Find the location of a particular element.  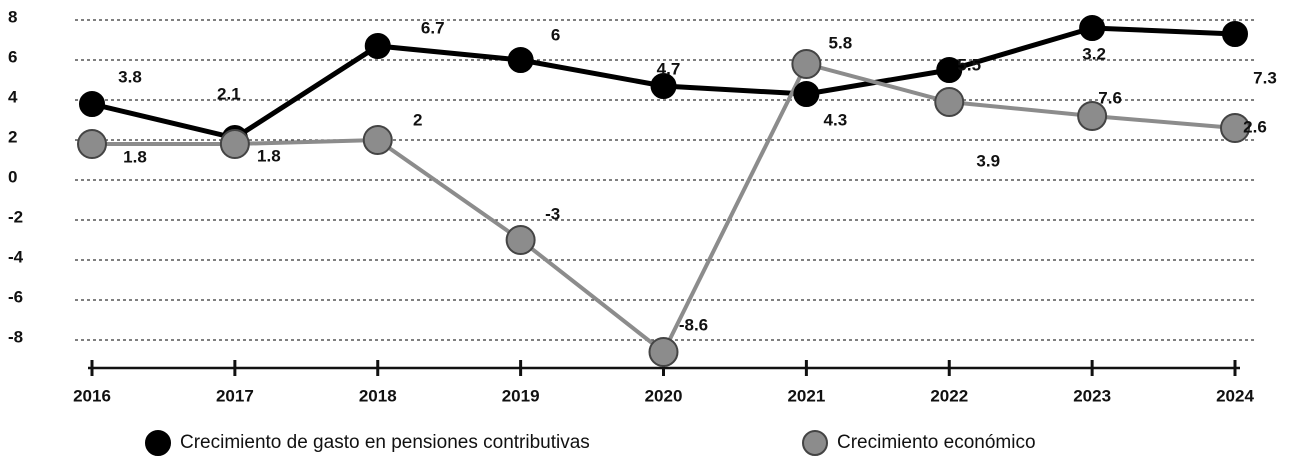

y-tick-label: 8 is located at coordinates (12, 16).